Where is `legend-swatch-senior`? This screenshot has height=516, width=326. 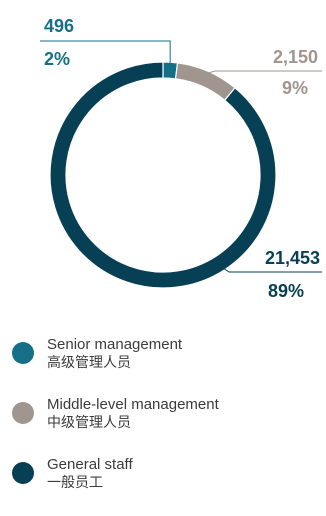 legend-swatch-senior is located at coordinates (23, 353).